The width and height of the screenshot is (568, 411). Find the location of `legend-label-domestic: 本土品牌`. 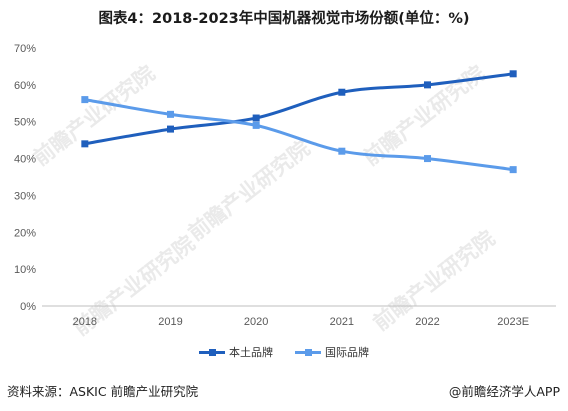

legend-label-domestic: 本土品牌 is located at coordinates (251, 352).